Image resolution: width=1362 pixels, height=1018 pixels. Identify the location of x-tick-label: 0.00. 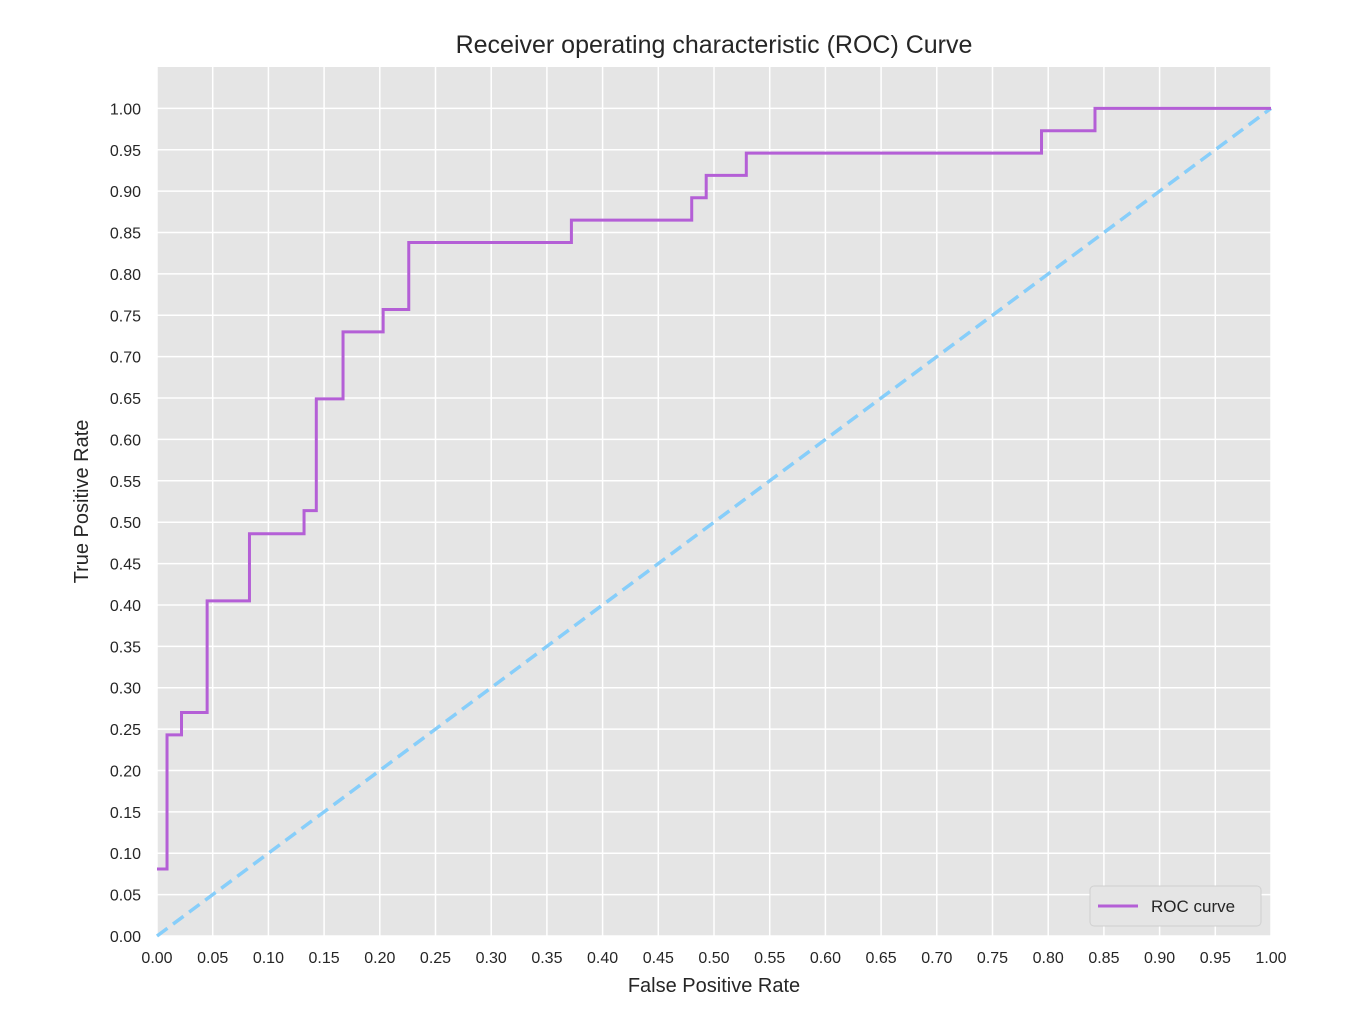
(156, 958).